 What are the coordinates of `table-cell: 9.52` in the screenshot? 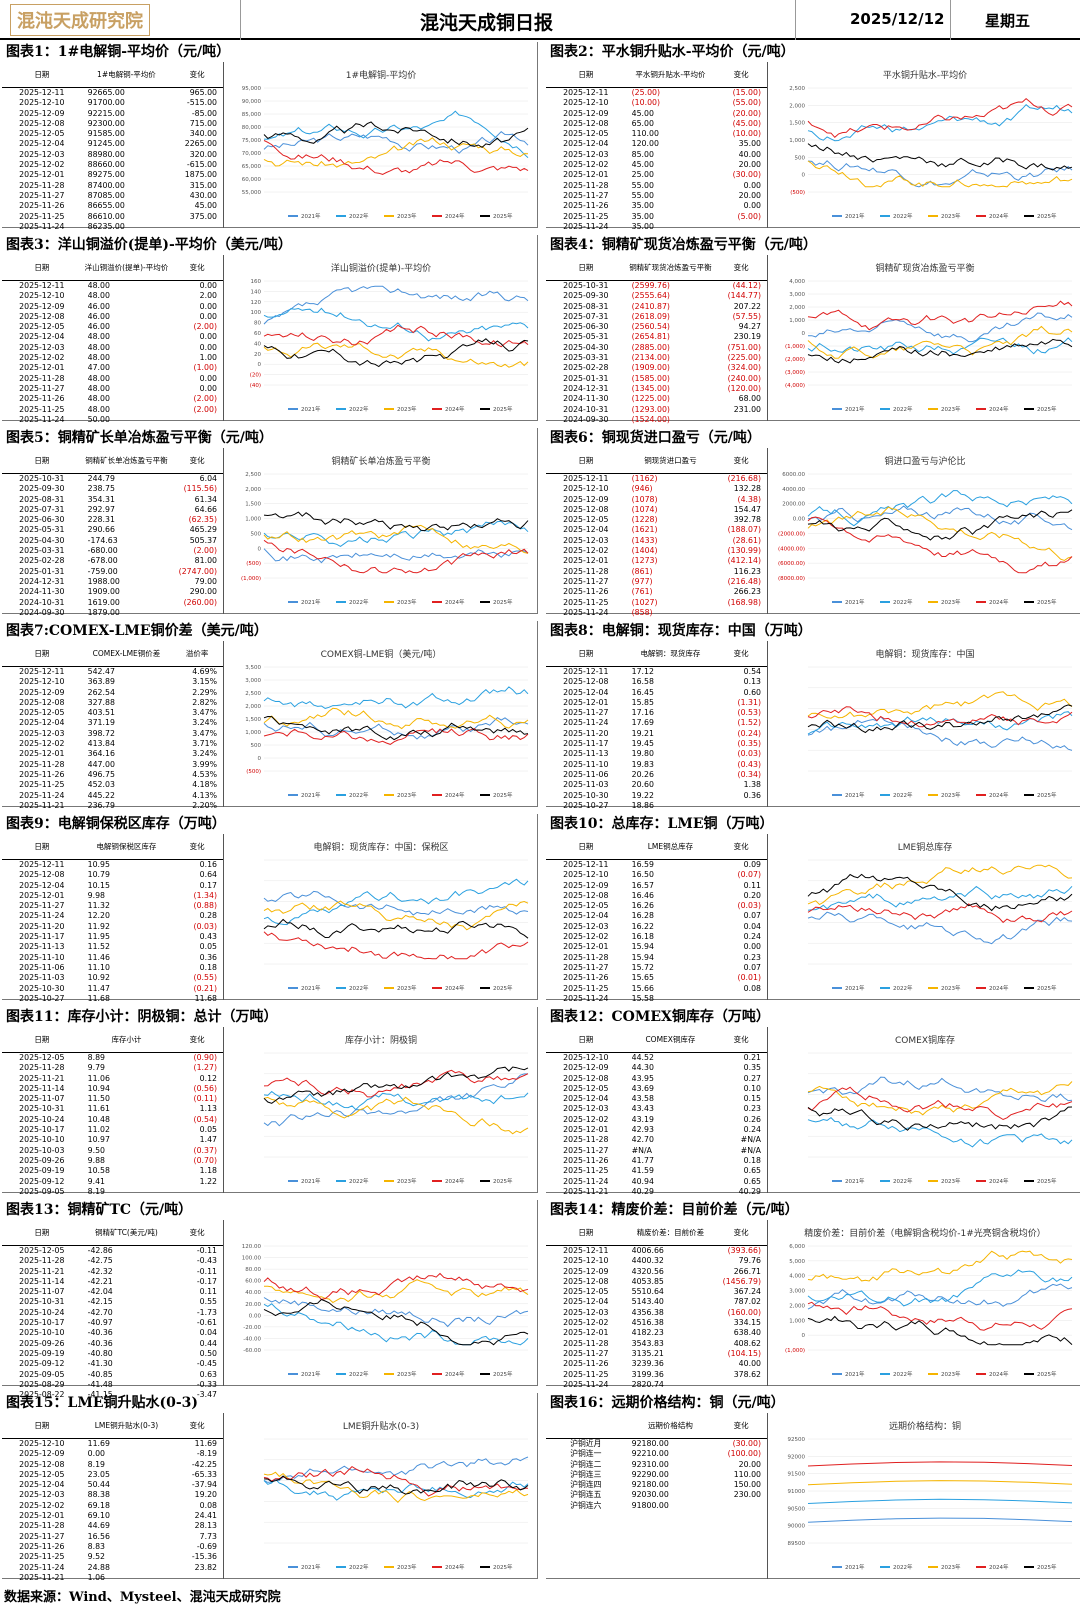 It's located at (96, 1557).